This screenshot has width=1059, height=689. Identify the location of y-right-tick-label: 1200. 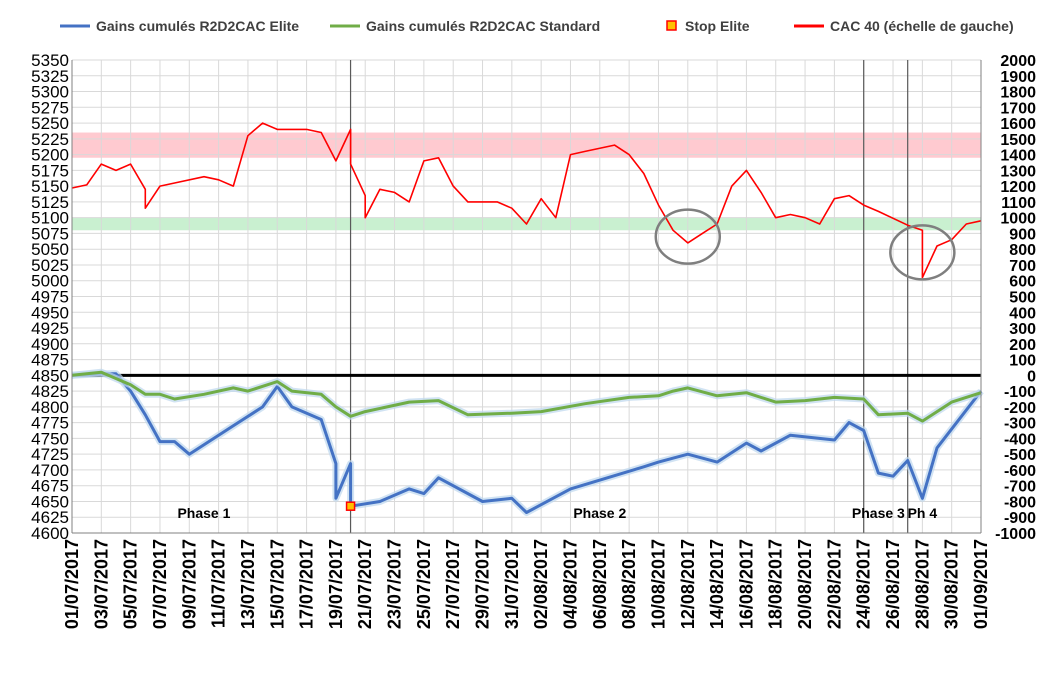
(1018, 187).